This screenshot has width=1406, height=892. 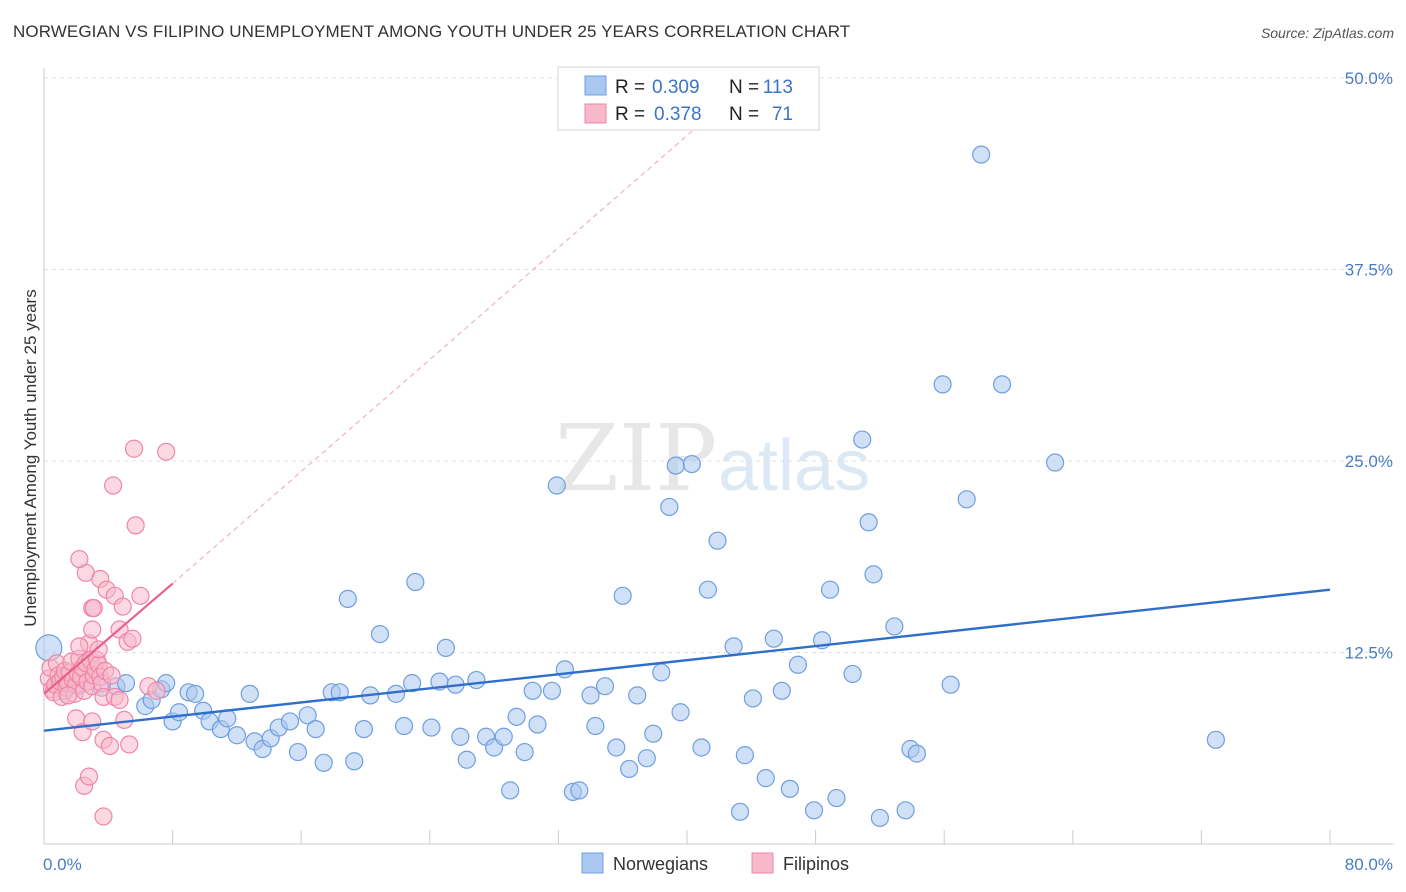 What do you see at coordinates (715, 863) in the screenshot?
I see `series-legend: Norwegians Filipinos` at bounding box center [715, 863].